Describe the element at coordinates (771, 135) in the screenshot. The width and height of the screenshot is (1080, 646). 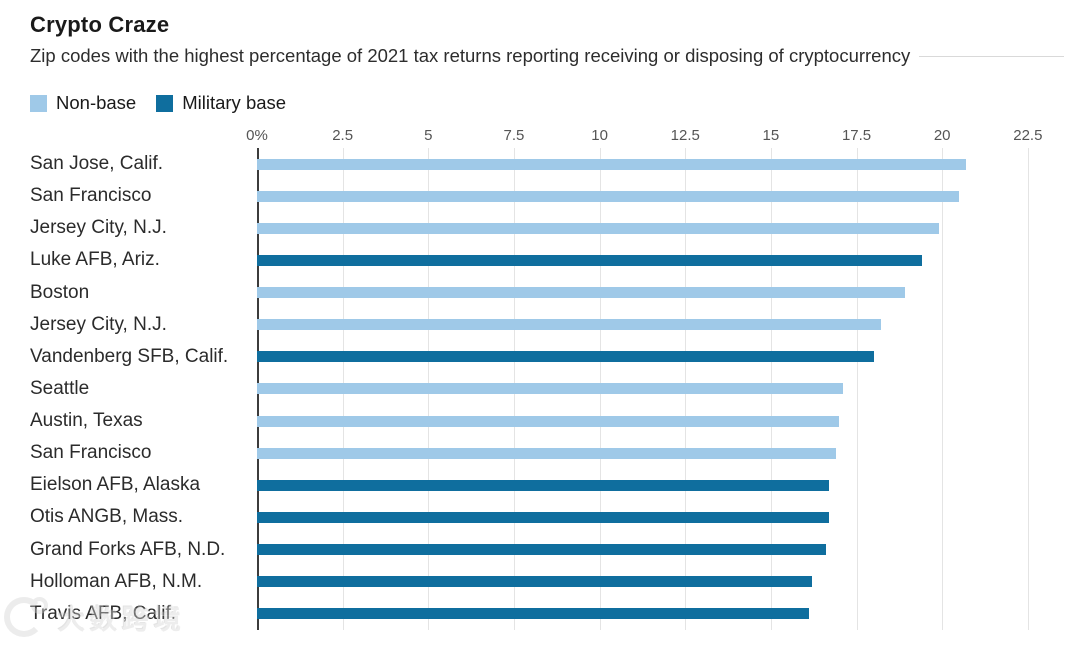
I see `x-tick-label: 15` at that location.